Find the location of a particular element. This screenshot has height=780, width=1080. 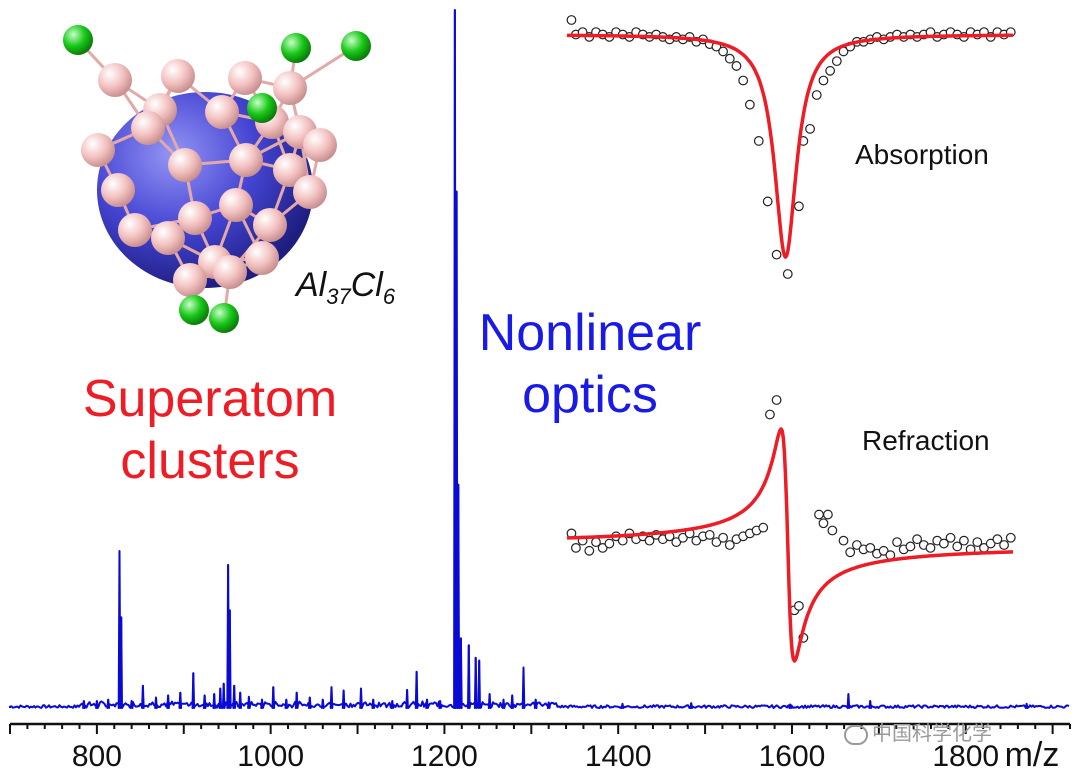

x-tick-label: 800 is located at coordinates (97, 756).